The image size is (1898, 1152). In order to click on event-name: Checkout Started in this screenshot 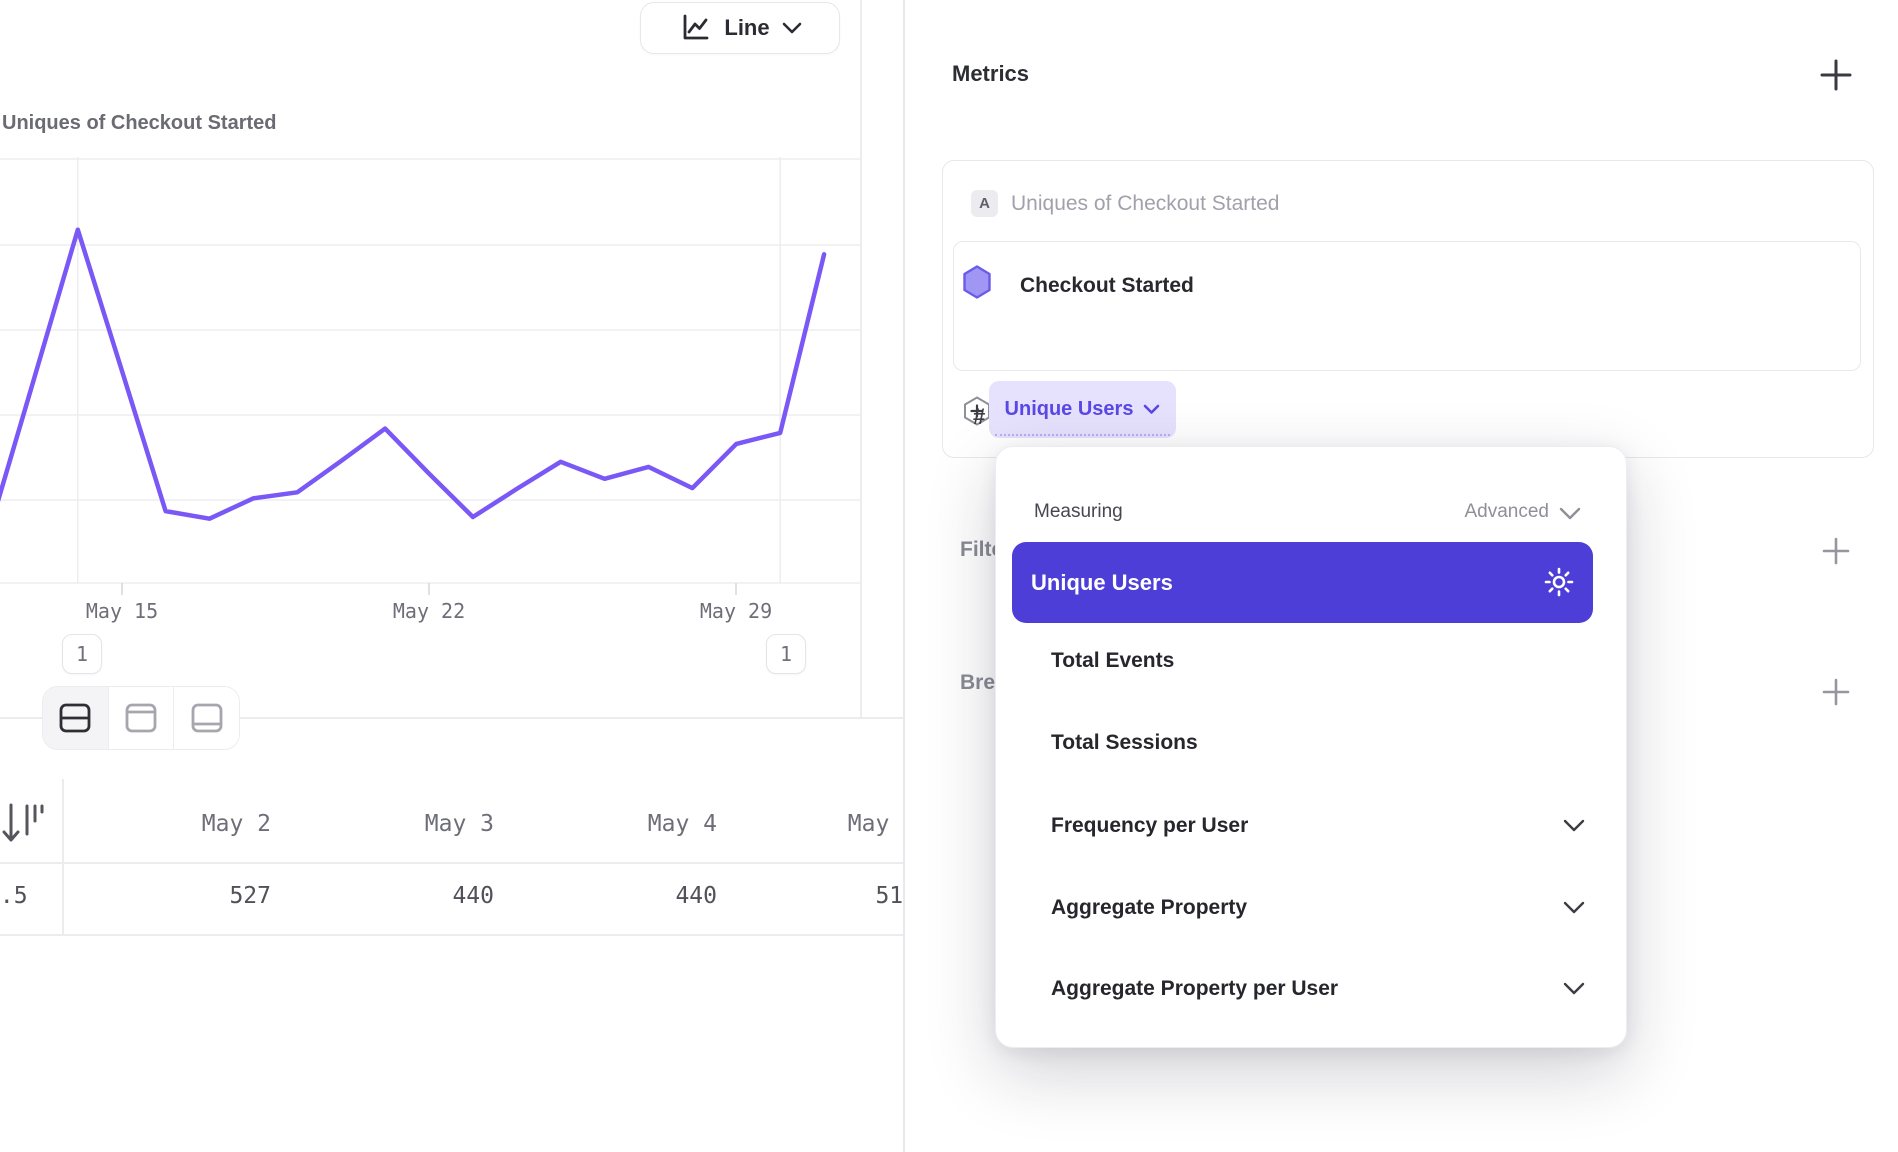, I will do `click(1107, 285)`.